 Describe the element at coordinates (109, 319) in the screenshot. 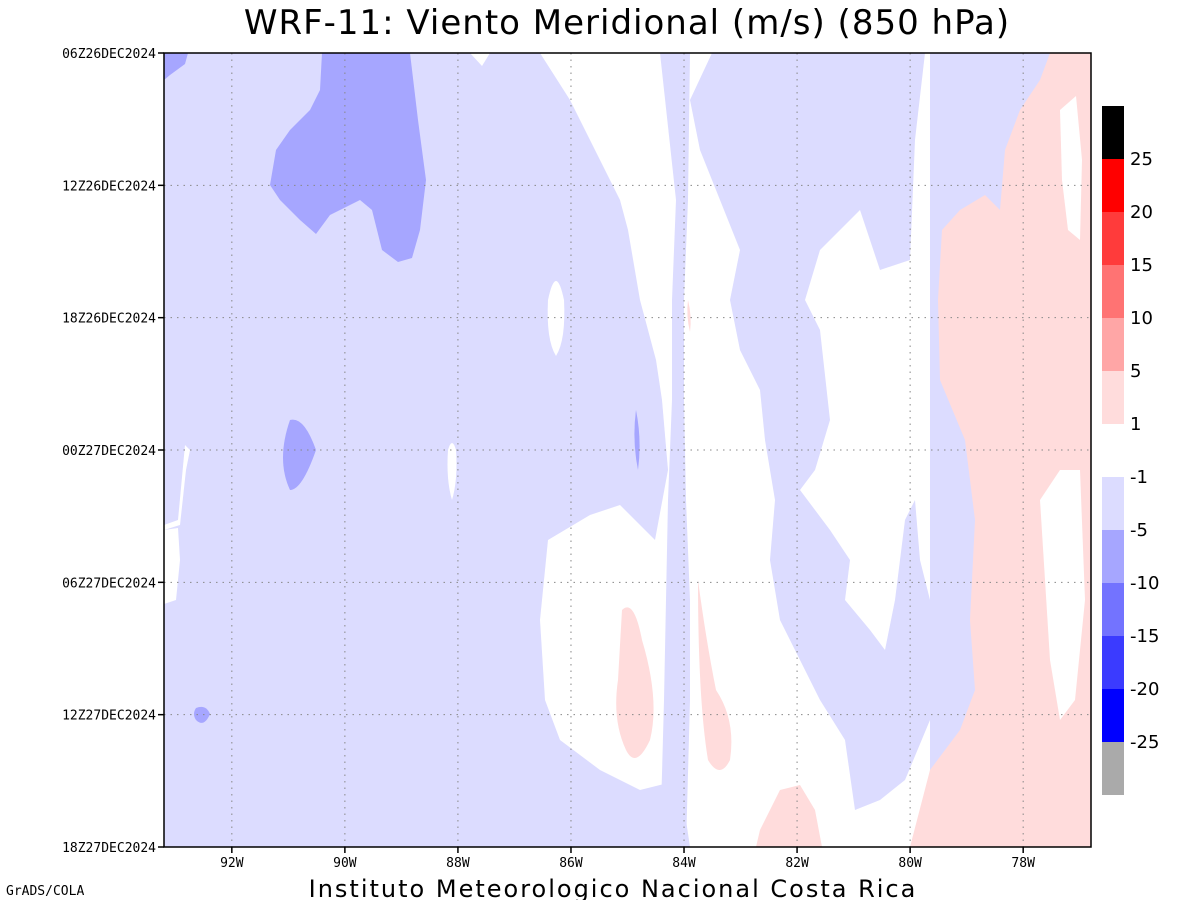

I see `y-tick-label: 18Z26DEC2024` at that location.